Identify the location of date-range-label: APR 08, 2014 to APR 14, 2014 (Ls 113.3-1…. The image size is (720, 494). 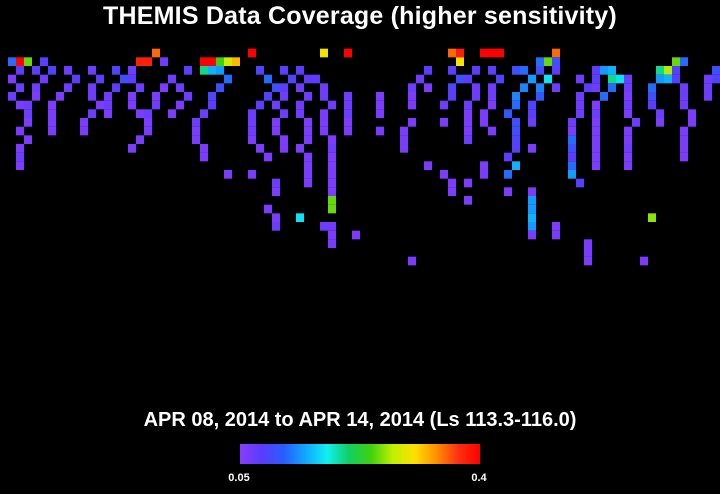
(360, 420).